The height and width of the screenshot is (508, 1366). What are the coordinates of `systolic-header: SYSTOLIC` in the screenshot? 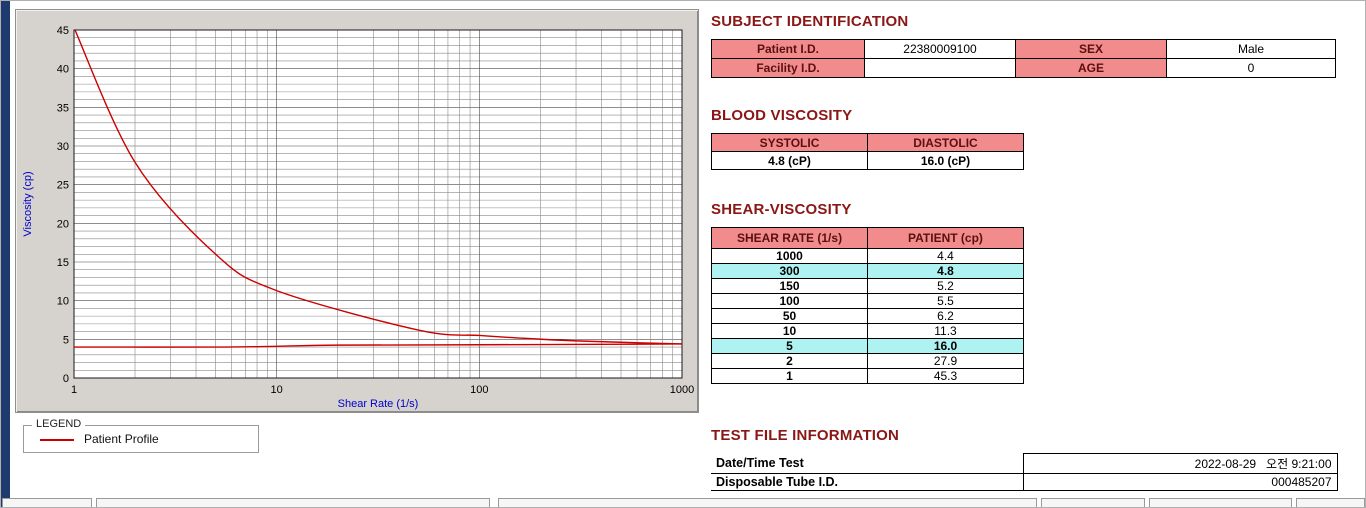 It's located at (789, 142).